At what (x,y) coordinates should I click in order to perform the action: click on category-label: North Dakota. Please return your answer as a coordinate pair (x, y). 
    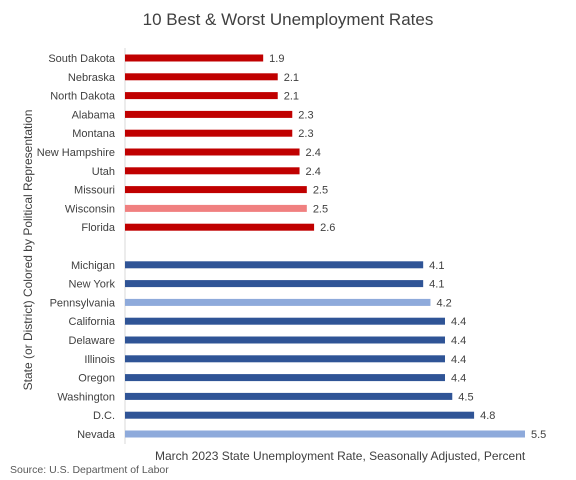
    Looking at the image, I should click on (83, 97).